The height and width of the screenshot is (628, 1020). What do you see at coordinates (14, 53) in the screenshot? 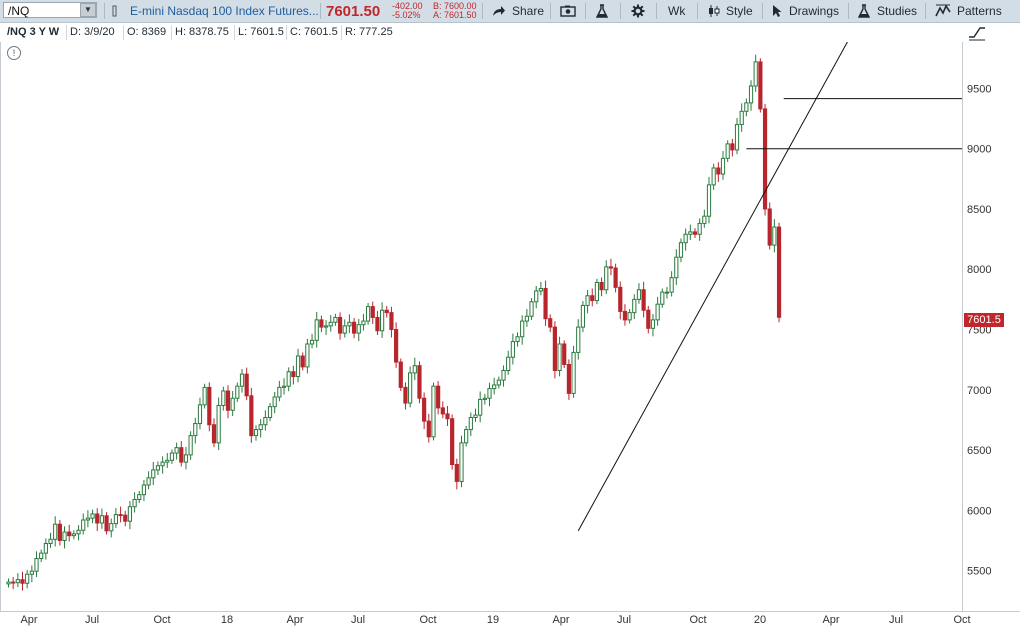
I see `alert-icon: !` at bounding box center [14, 53].